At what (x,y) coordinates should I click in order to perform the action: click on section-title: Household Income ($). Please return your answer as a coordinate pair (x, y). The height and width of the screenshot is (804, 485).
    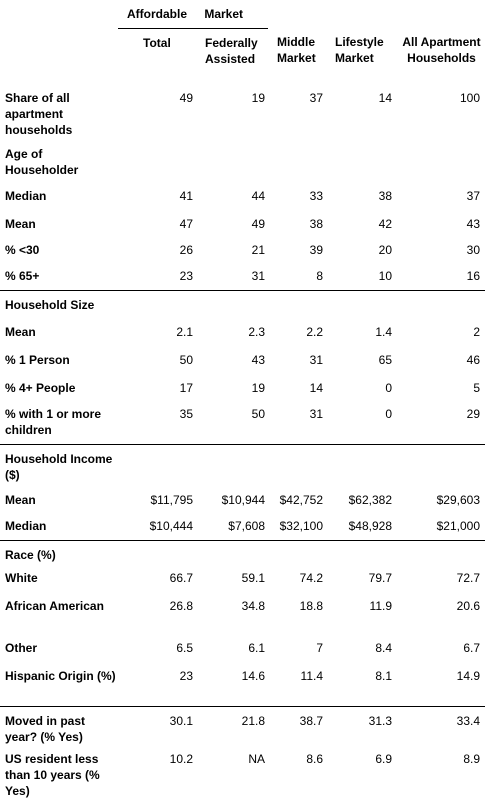
    Looking at the image, I should click on (59, 464).